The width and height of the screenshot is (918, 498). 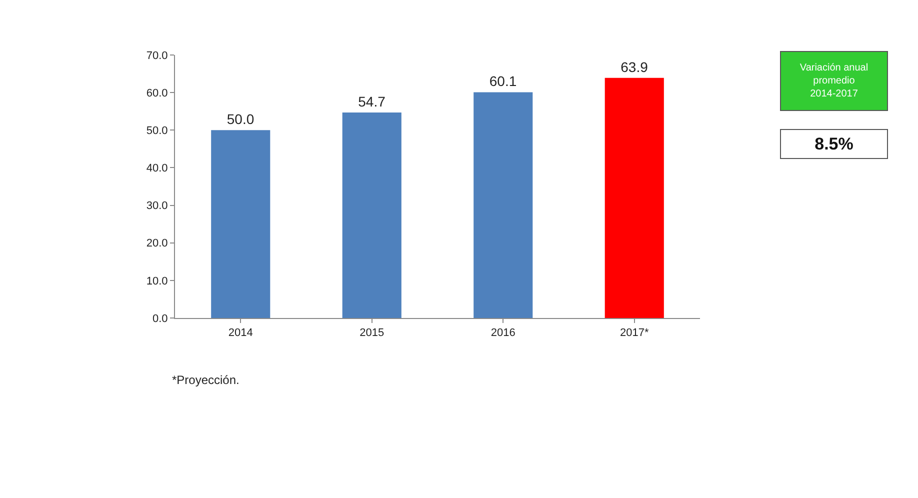 I want to click on y-tick-label: 0.0, so click(x=160, y=318).